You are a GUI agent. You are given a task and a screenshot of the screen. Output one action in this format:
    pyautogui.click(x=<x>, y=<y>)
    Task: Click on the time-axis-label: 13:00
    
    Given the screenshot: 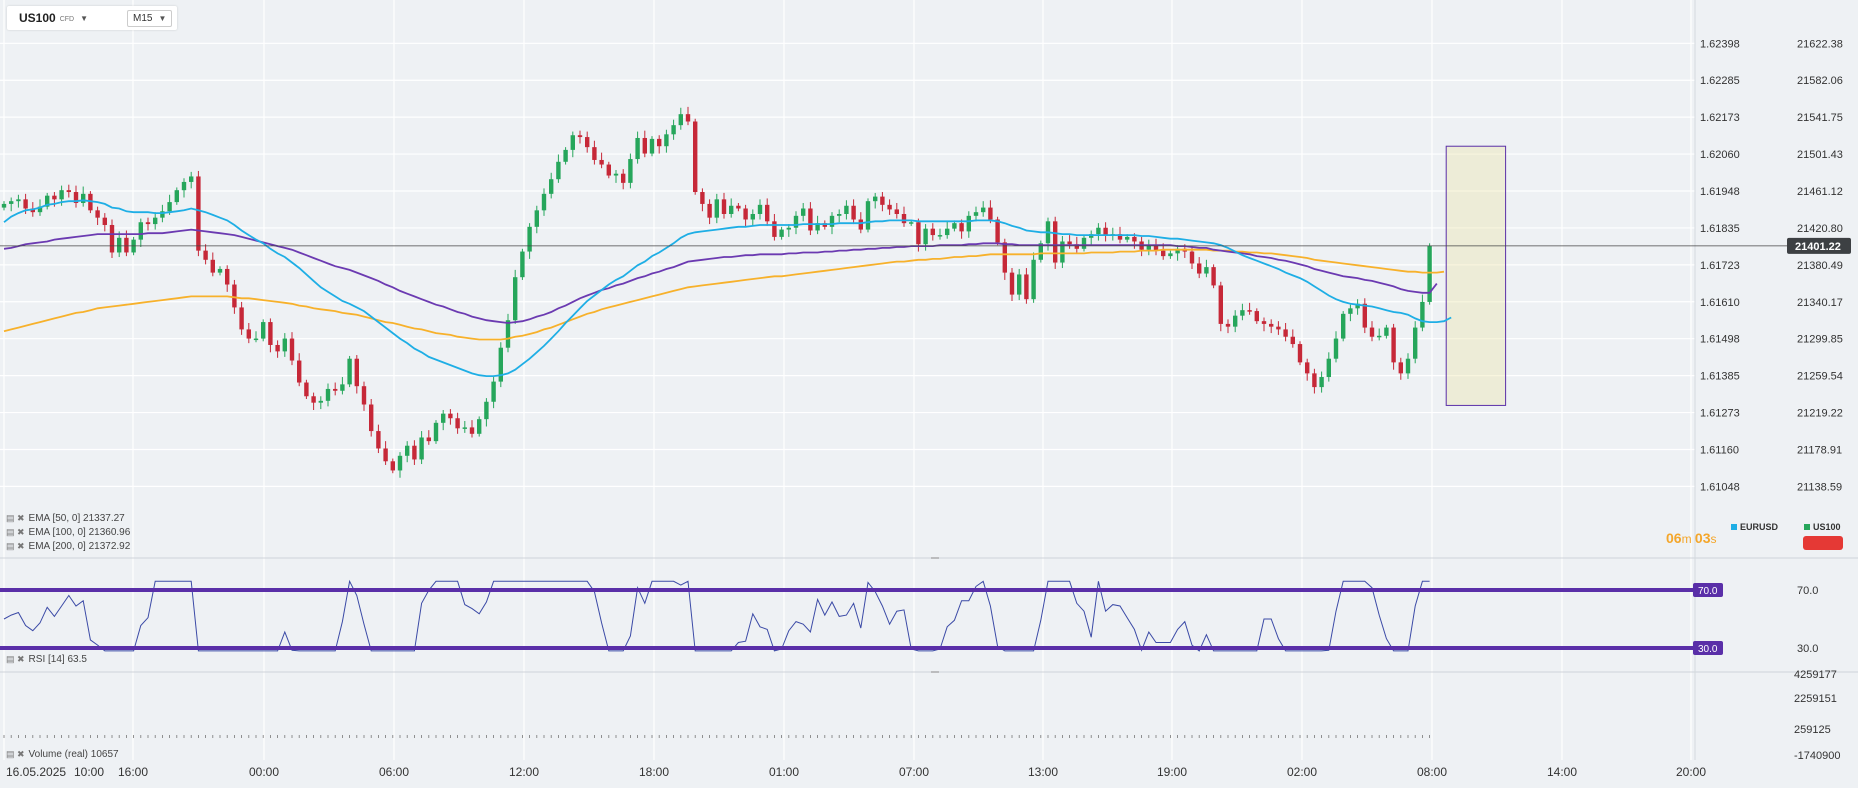 What is the action you would take?
    pyautogui.click(x=1043, y=772)
    